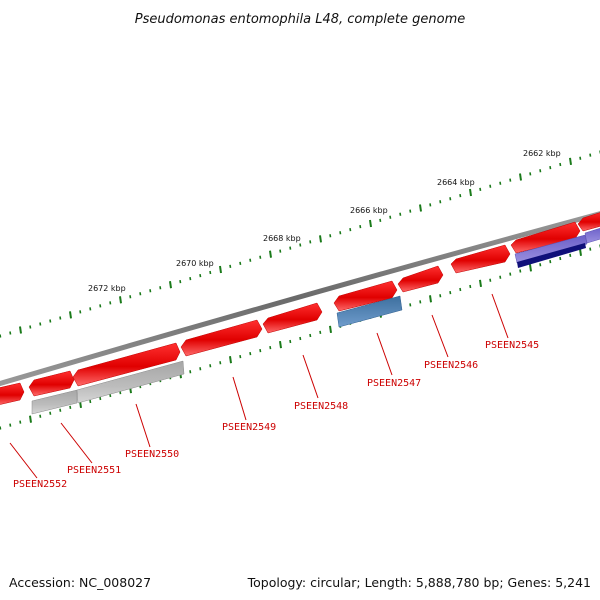 Image resolution: width=600 pixels, height=600 pixels. Describe the element at coordinates (394, 383) in the screenshot. I see `gene-label-pseen2547: PSEEN2547` at that location.